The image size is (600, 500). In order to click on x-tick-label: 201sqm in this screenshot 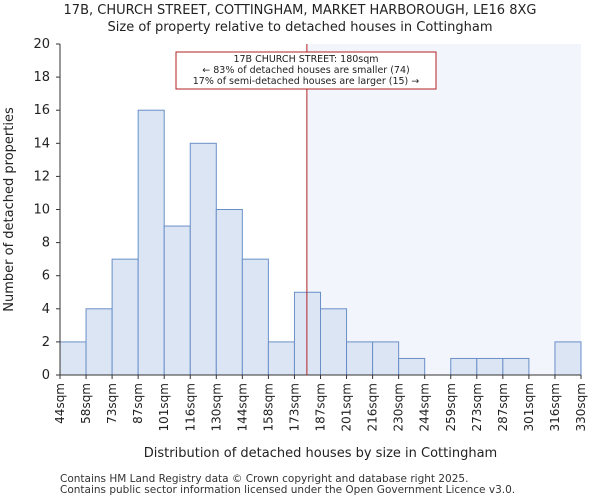, I will do `click(347, 407)`.